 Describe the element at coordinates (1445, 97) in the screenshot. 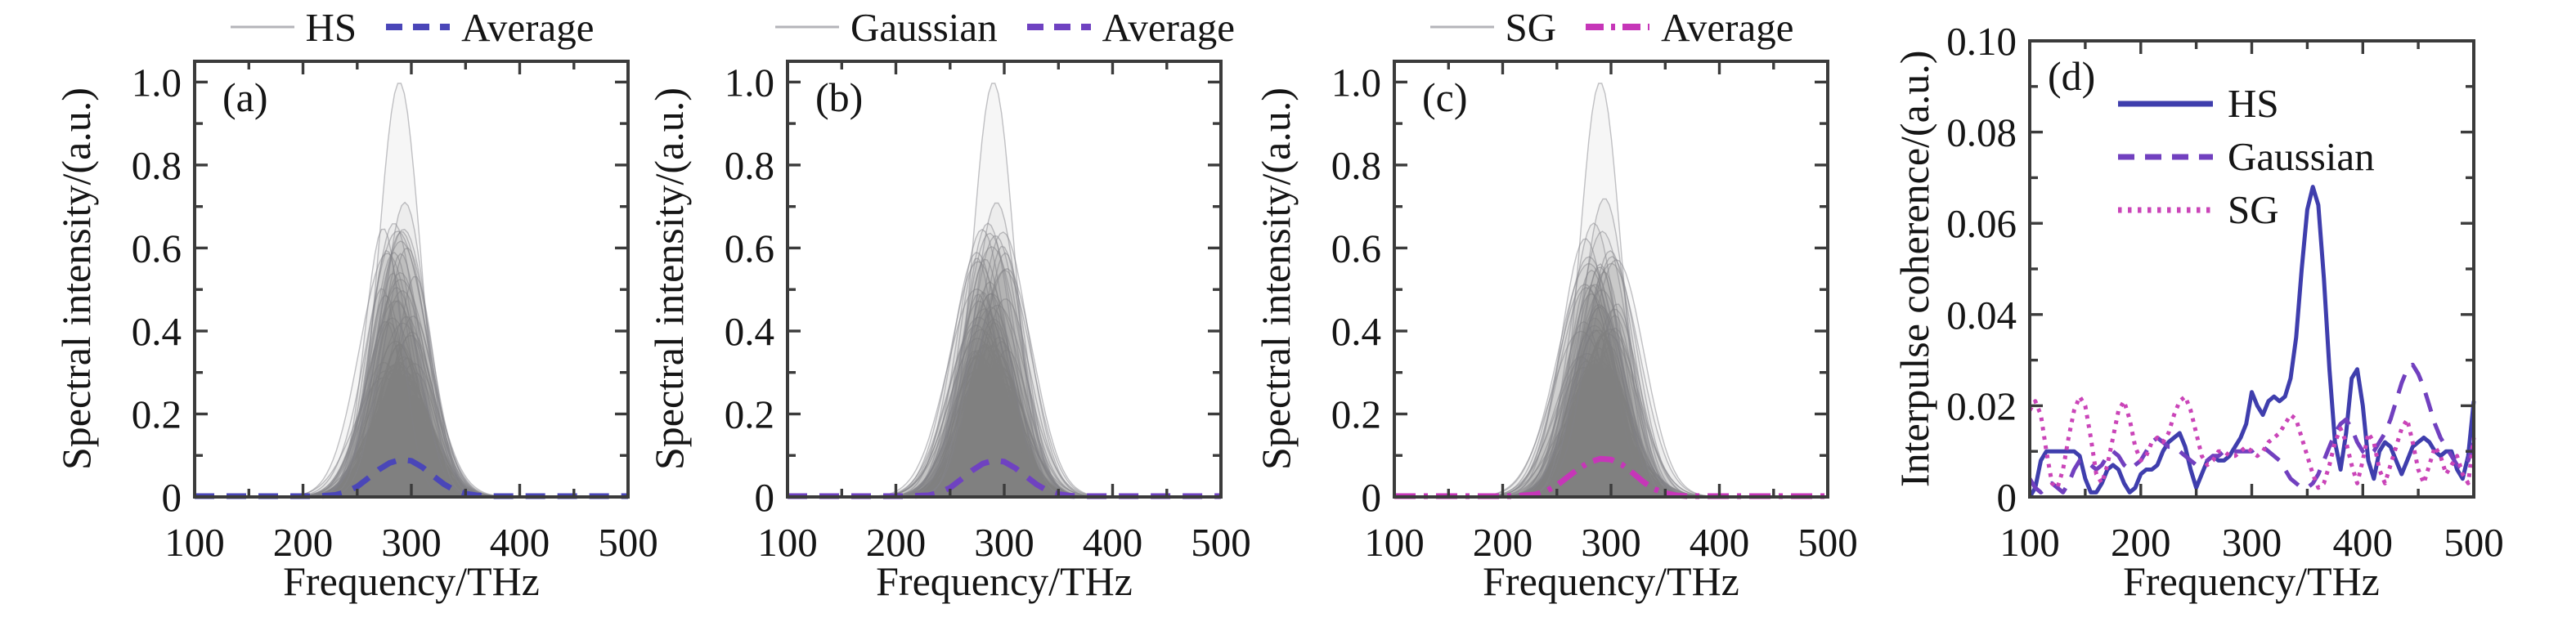

I see `panel-label-c: (c)` at that location.